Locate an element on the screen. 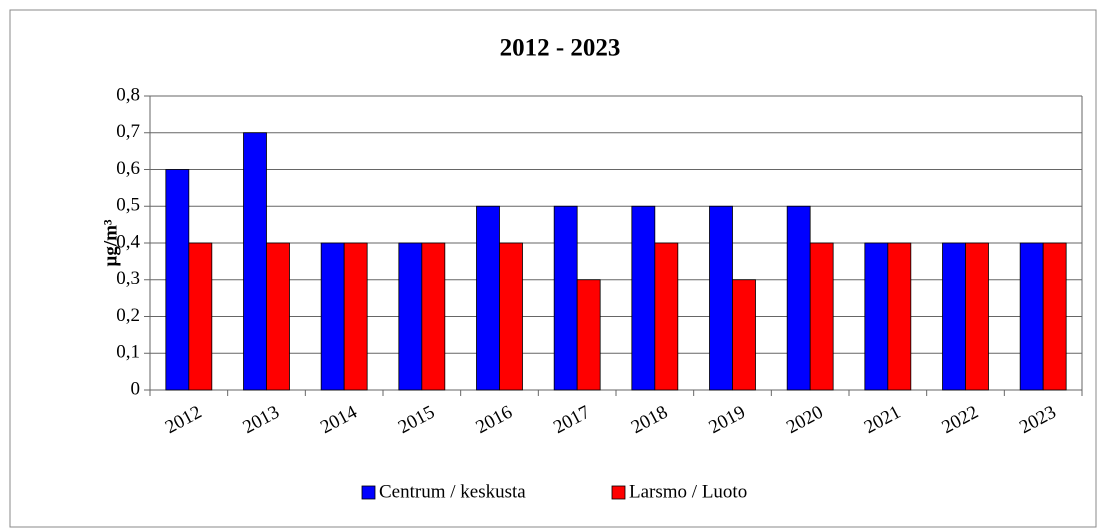 The height and width of the screenshot is (528, 1104). x-tick-label: 2019 is located at coordinates (726, 420).